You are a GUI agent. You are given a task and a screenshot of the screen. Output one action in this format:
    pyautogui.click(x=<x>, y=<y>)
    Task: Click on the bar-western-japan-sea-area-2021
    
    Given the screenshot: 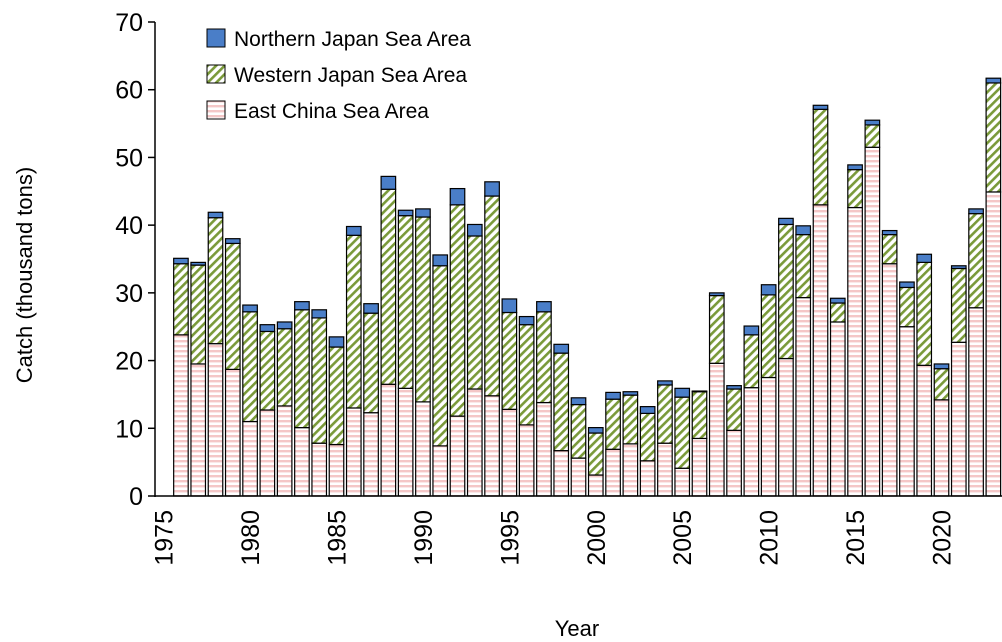 What is the action you would take?
    pyautogui.click(x=958, y=305)
    